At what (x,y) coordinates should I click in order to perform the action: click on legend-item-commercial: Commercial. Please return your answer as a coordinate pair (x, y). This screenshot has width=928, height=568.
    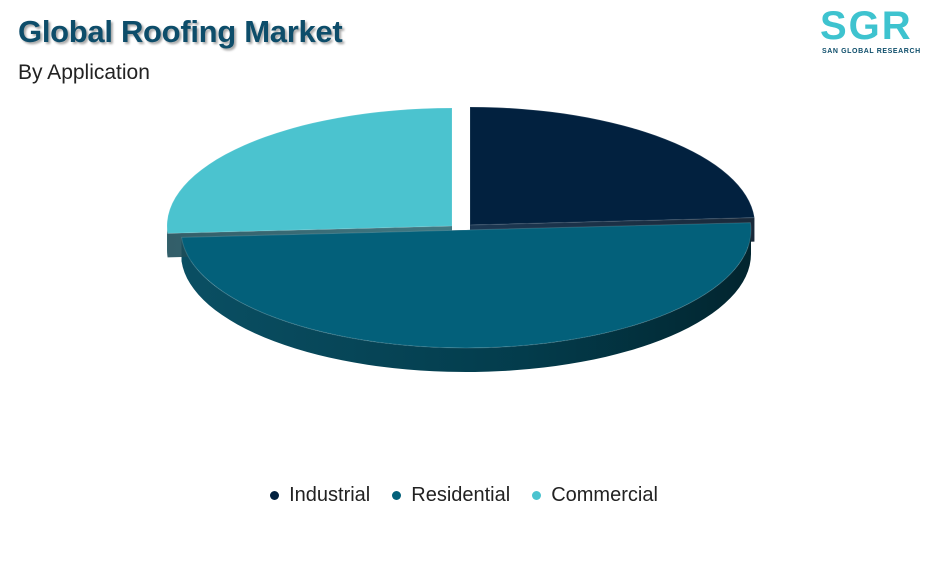
    Looking at the image, I should click on (595, 495).